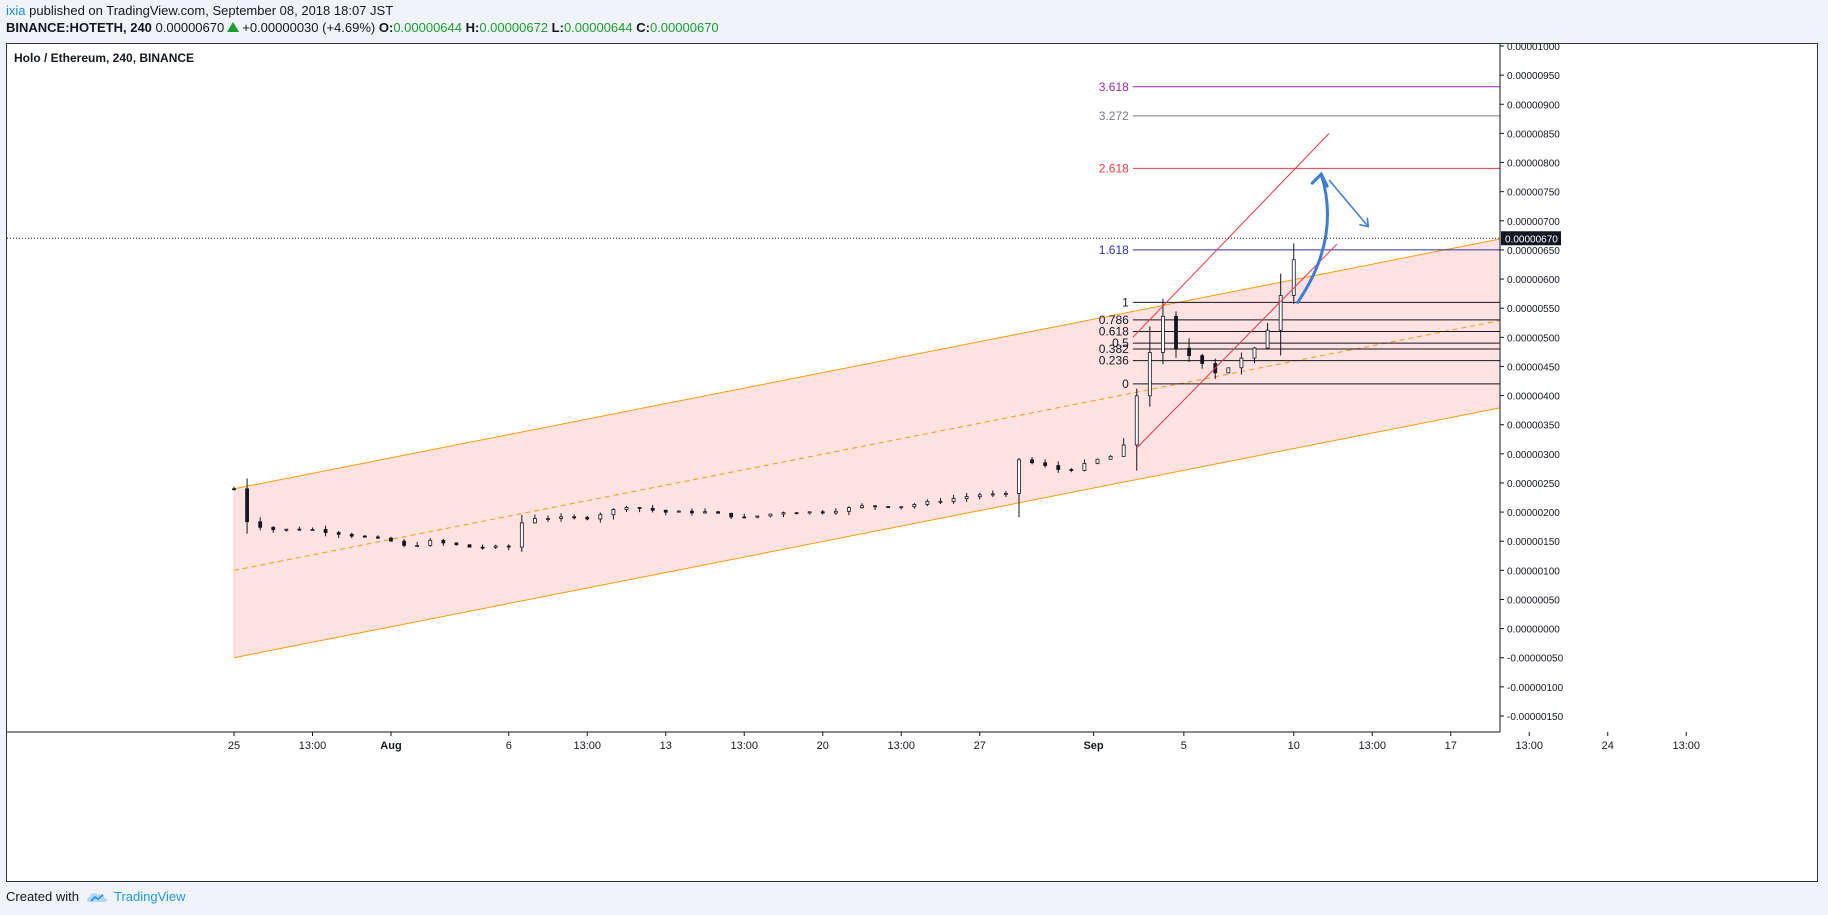  What do you see at coordinates (1533, 367) in the screenshot?
I see `price-tick-label: 0.00000450` at bounding box center [1533, 367].